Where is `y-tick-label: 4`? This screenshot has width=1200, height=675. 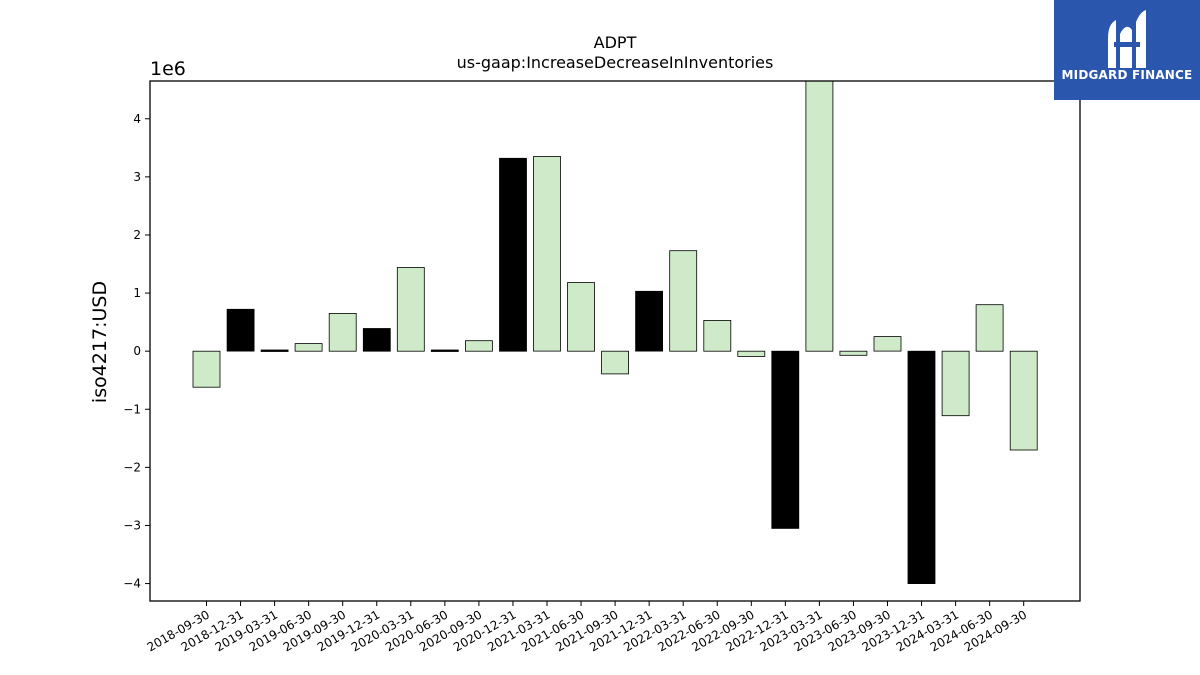 y-tick-label: 4 is located at coordinates (137, 119).